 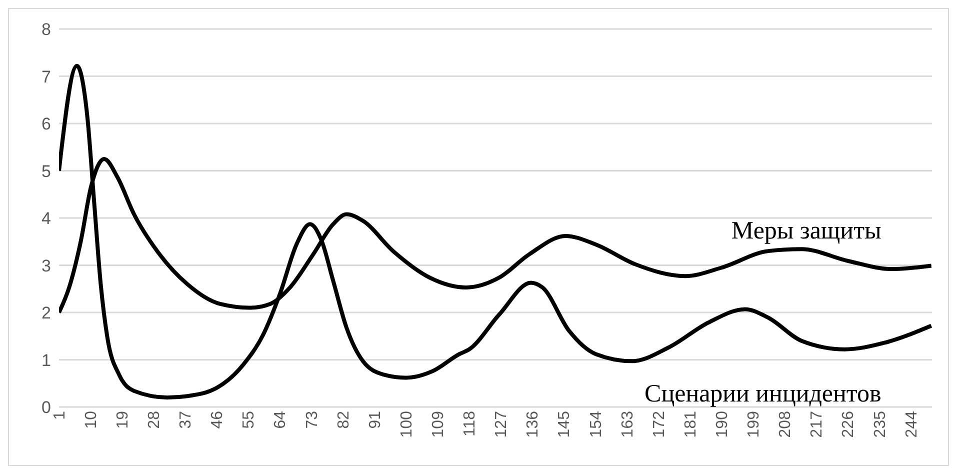 I want to click on y-tick-label: 3, so click(x=46, y=266).